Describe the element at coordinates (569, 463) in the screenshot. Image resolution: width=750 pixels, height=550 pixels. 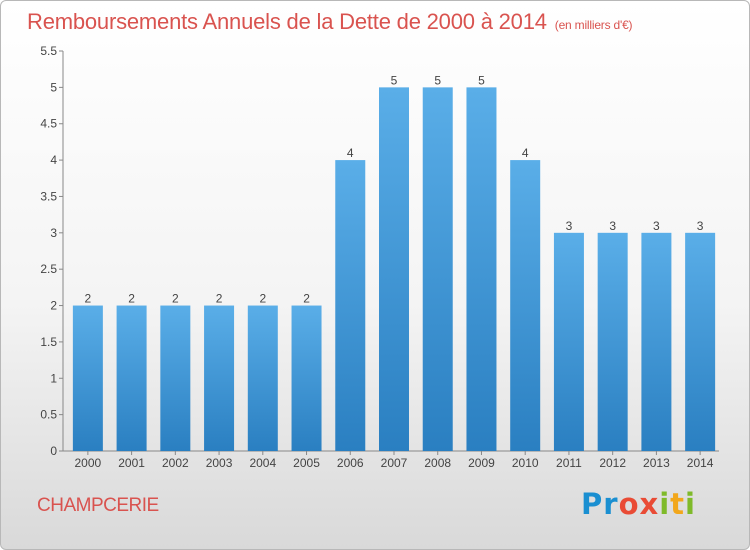
I see `x-tick-label: 2011` at that location.